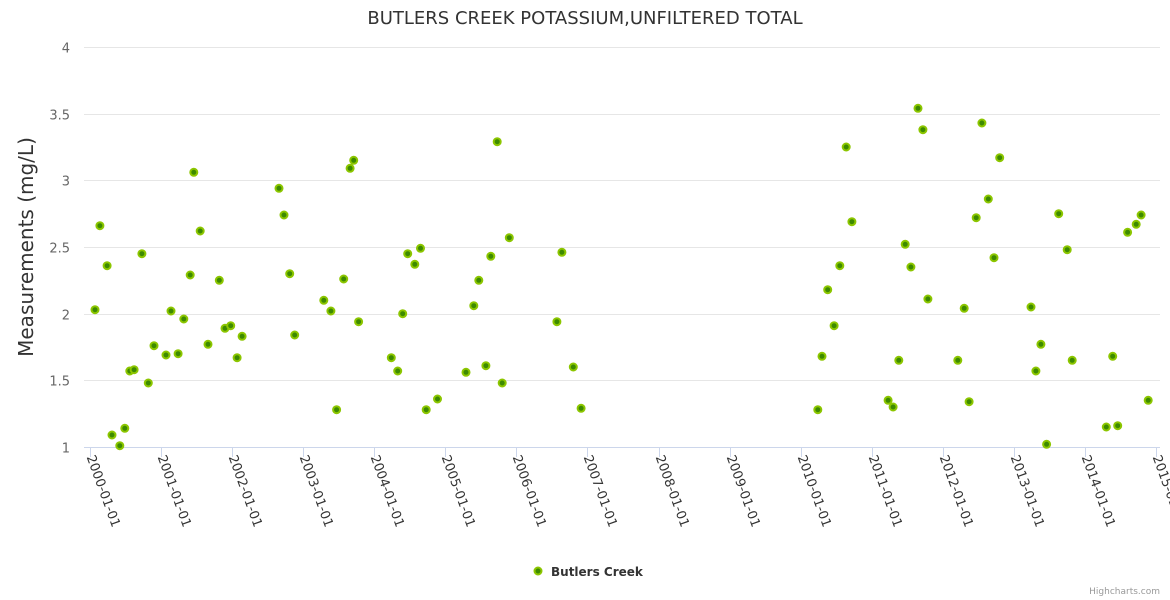  I want to click on x-tick-label: 2005-01-01, so click(458, 491).